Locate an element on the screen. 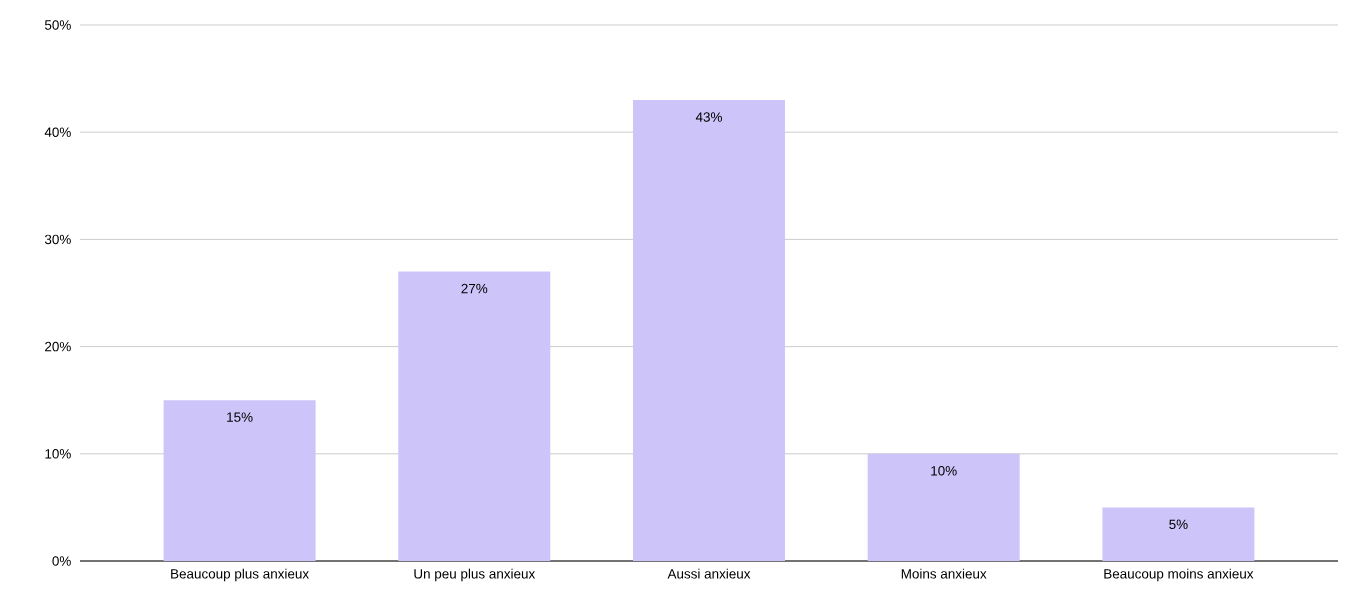 Image resolution: width=1347 pixels, height=596 pixels. data-label: 5% is located at coordinates (1178, 524).